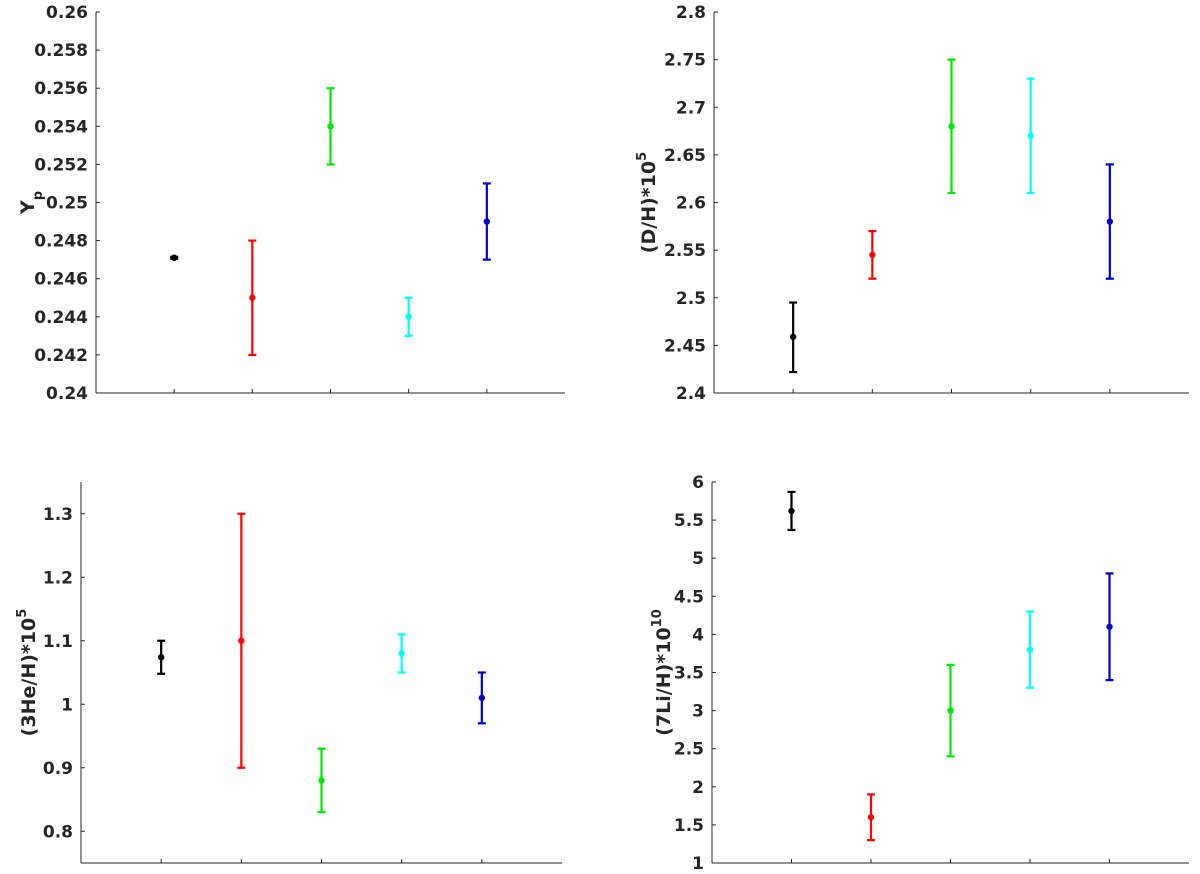 The image size is (1200, 874). I want to click on y-tick-label: 0.8, so click(58, 832).